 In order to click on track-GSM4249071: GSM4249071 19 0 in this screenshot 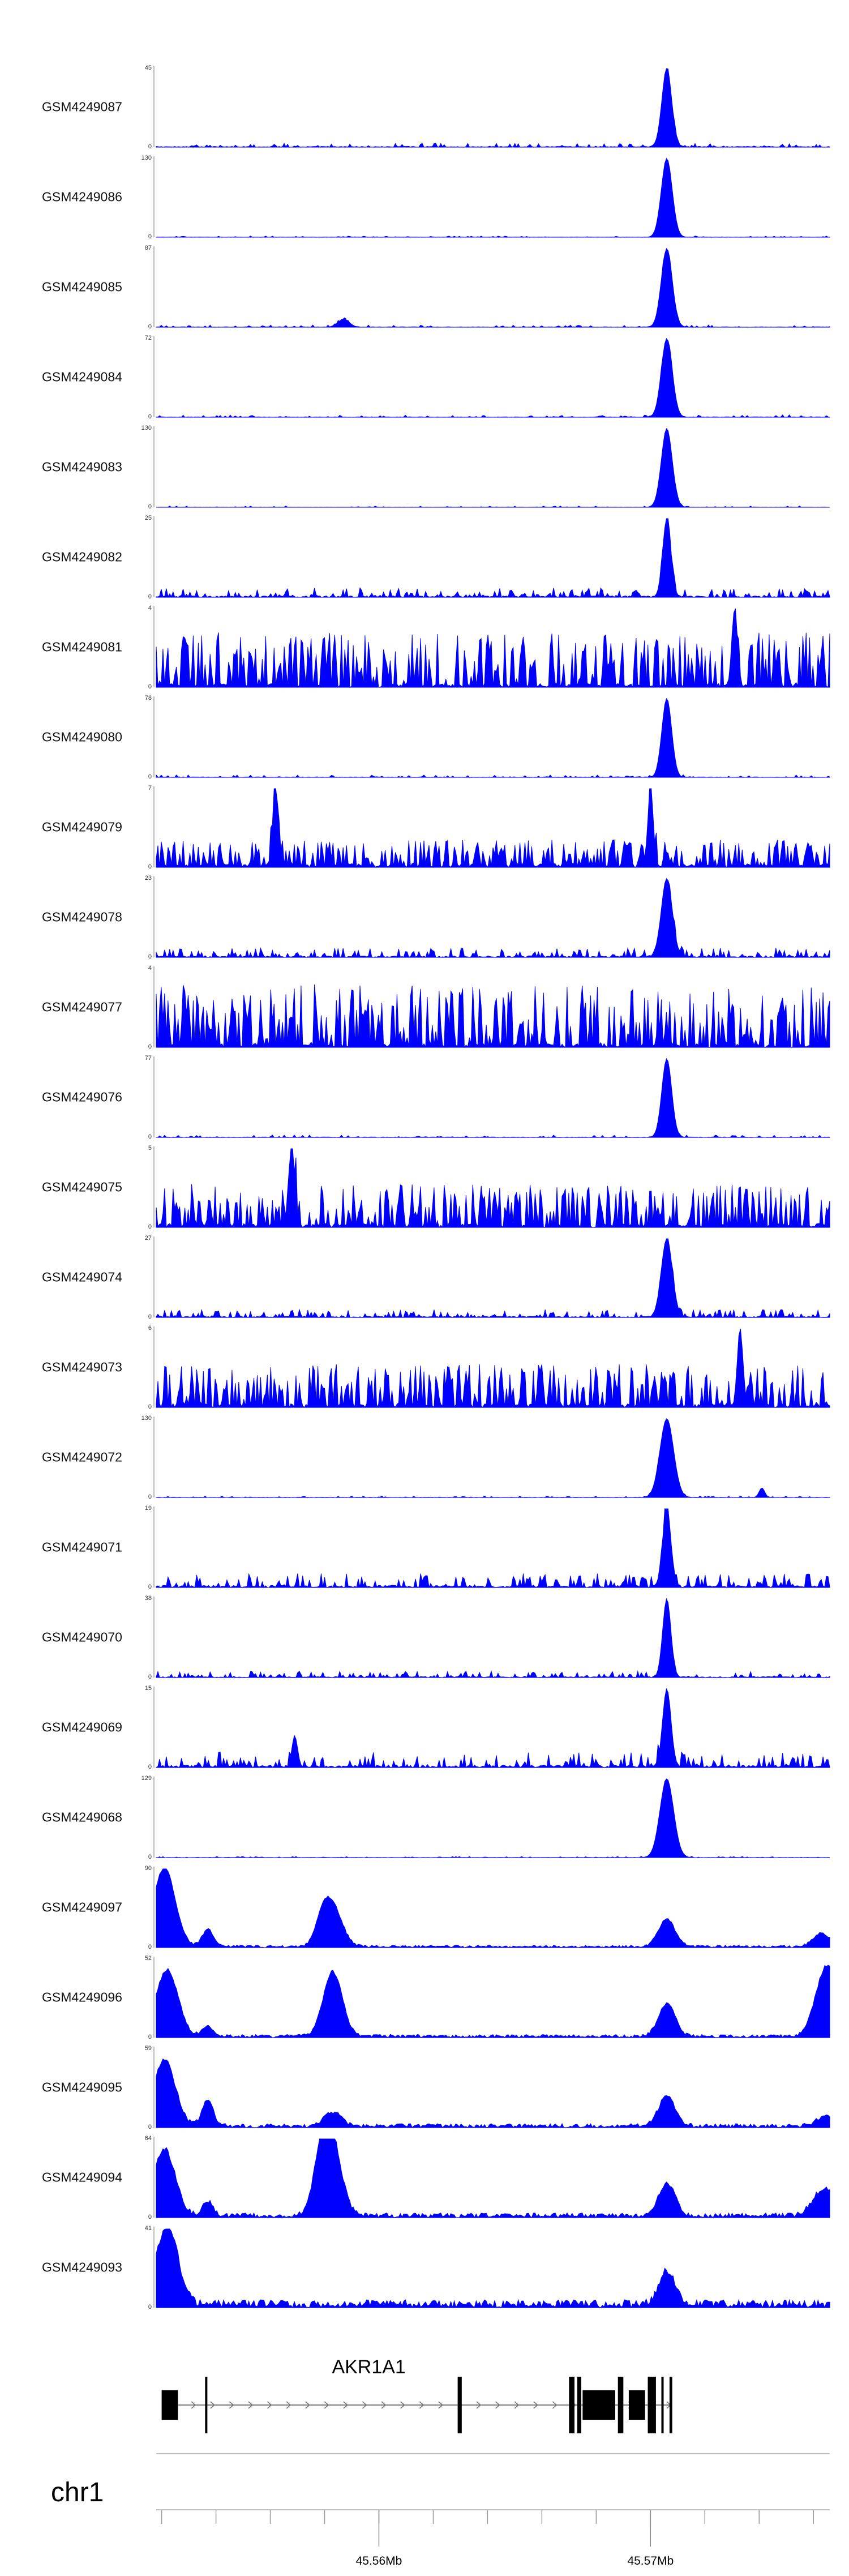, I will do `click(436, 1547)`.